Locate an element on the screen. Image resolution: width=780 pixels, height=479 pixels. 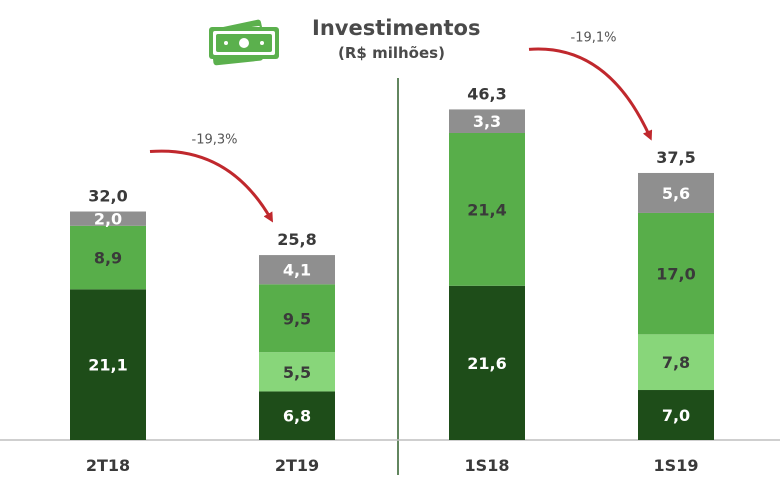
total-label-2t18: 32,0 is located at coordinates (107, 196).